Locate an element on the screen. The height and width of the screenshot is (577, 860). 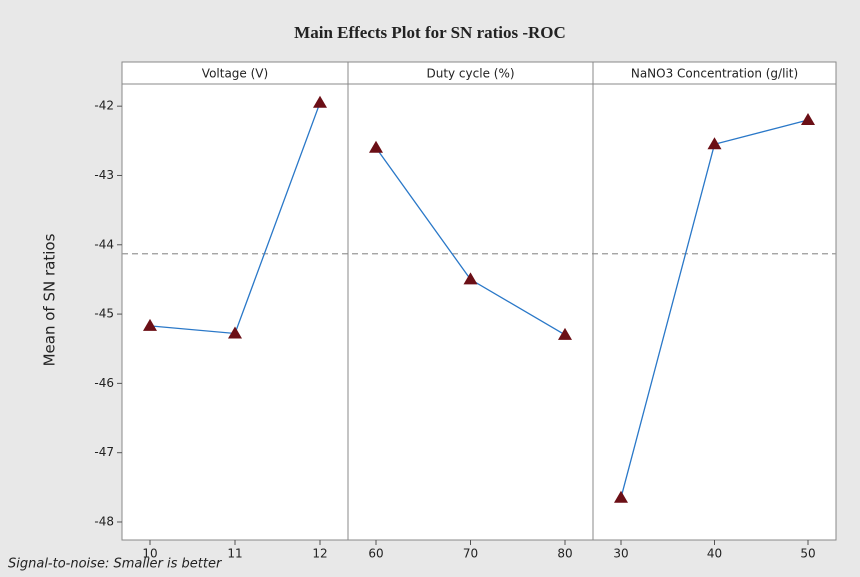
x-tick-label: 60 is located at coordinates (375, 554).